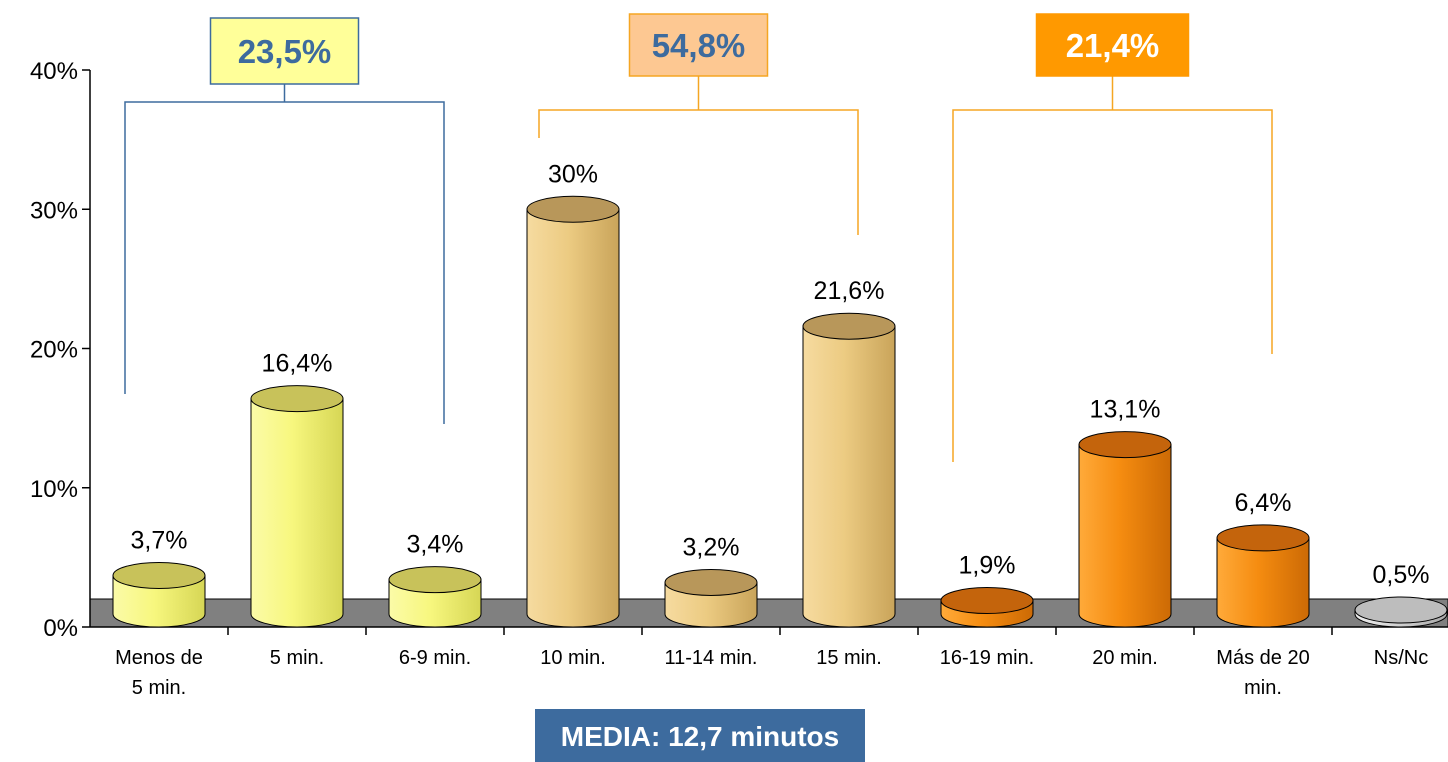  Describe the element at coordinates (1112, 237) in the screenshot. I see `group-bracket: 21,4%` at that location.